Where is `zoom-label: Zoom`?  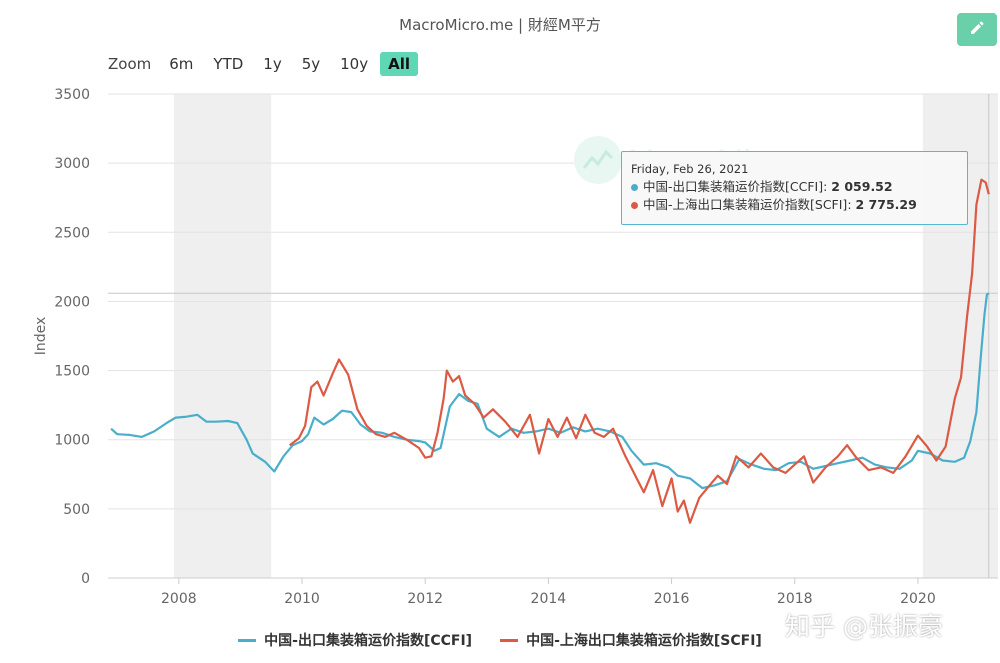
zoom-label: Zoom is located at coordinates (130, 64).